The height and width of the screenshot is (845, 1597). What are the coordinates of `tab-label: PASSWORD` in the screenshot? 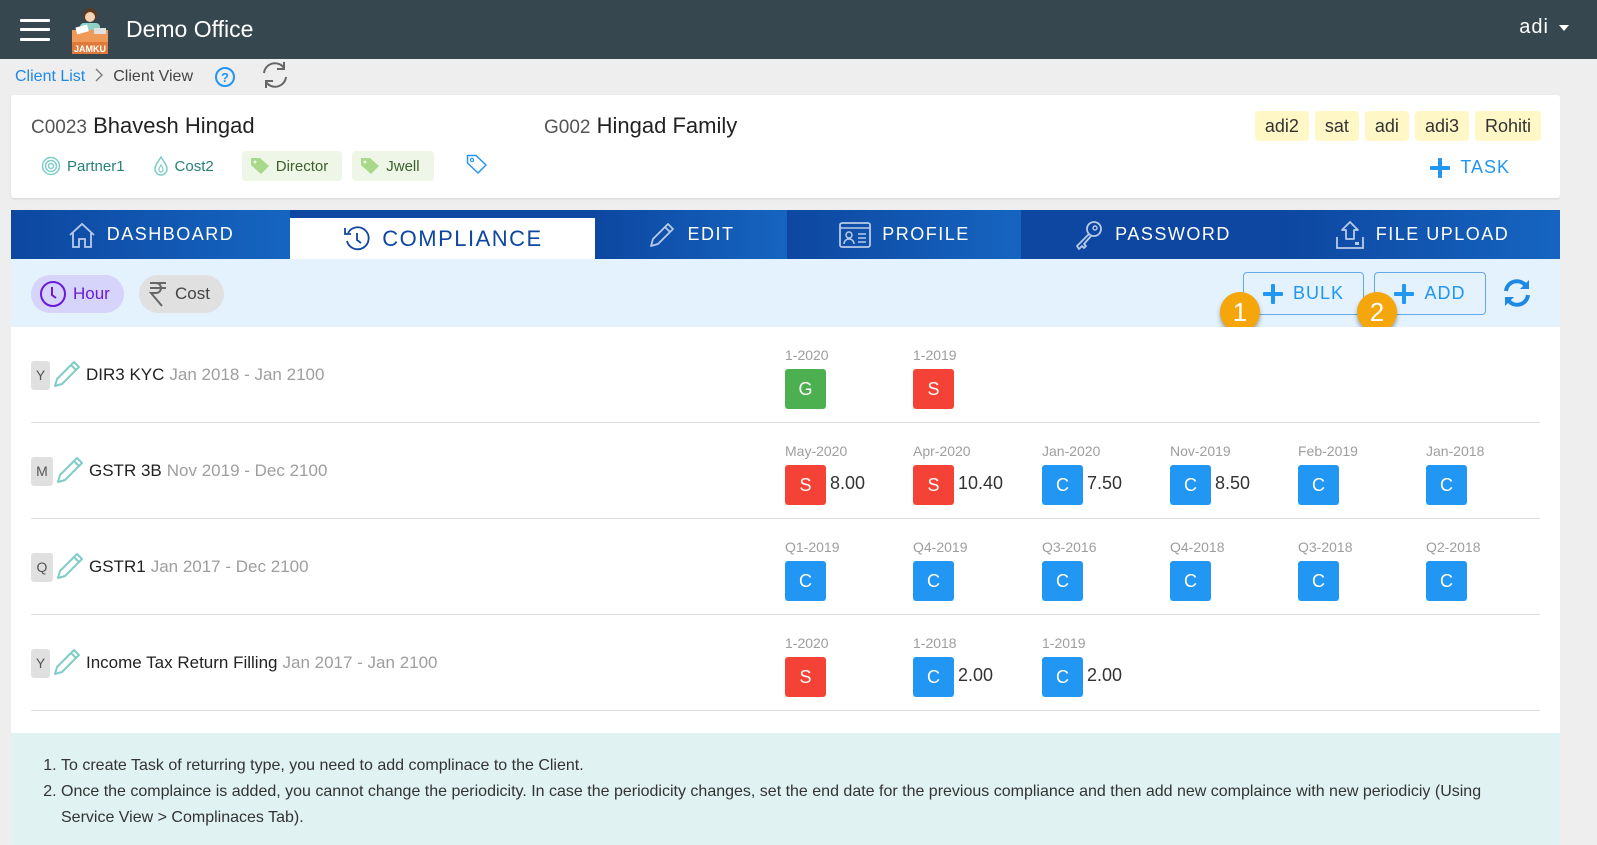 It's located at (1173, 234).